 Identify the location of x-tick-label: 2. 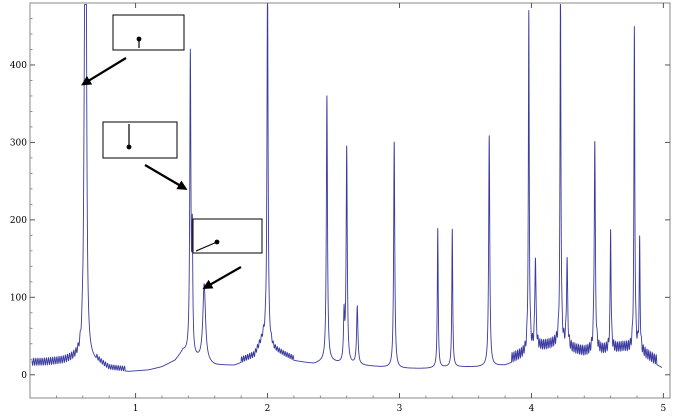
(268, 409).